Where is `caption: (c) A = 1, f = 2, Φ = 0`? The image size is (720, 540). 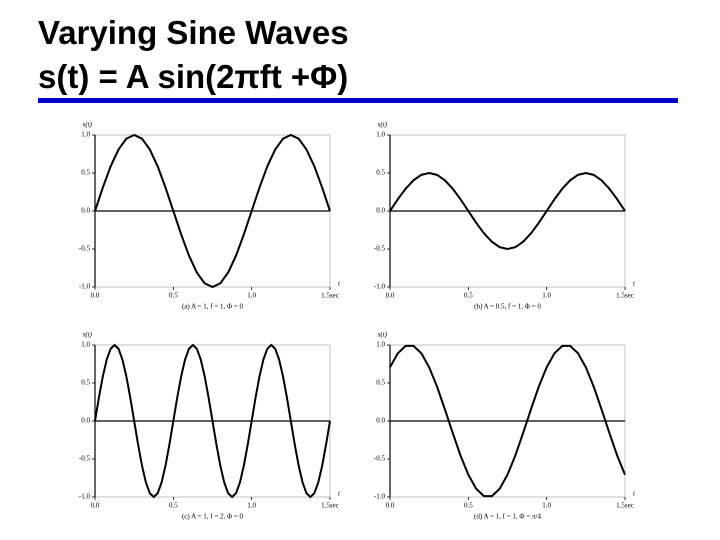
caption: (c) A = 1, f = 2, Φ = 0 is located at coordinates (213, 517).